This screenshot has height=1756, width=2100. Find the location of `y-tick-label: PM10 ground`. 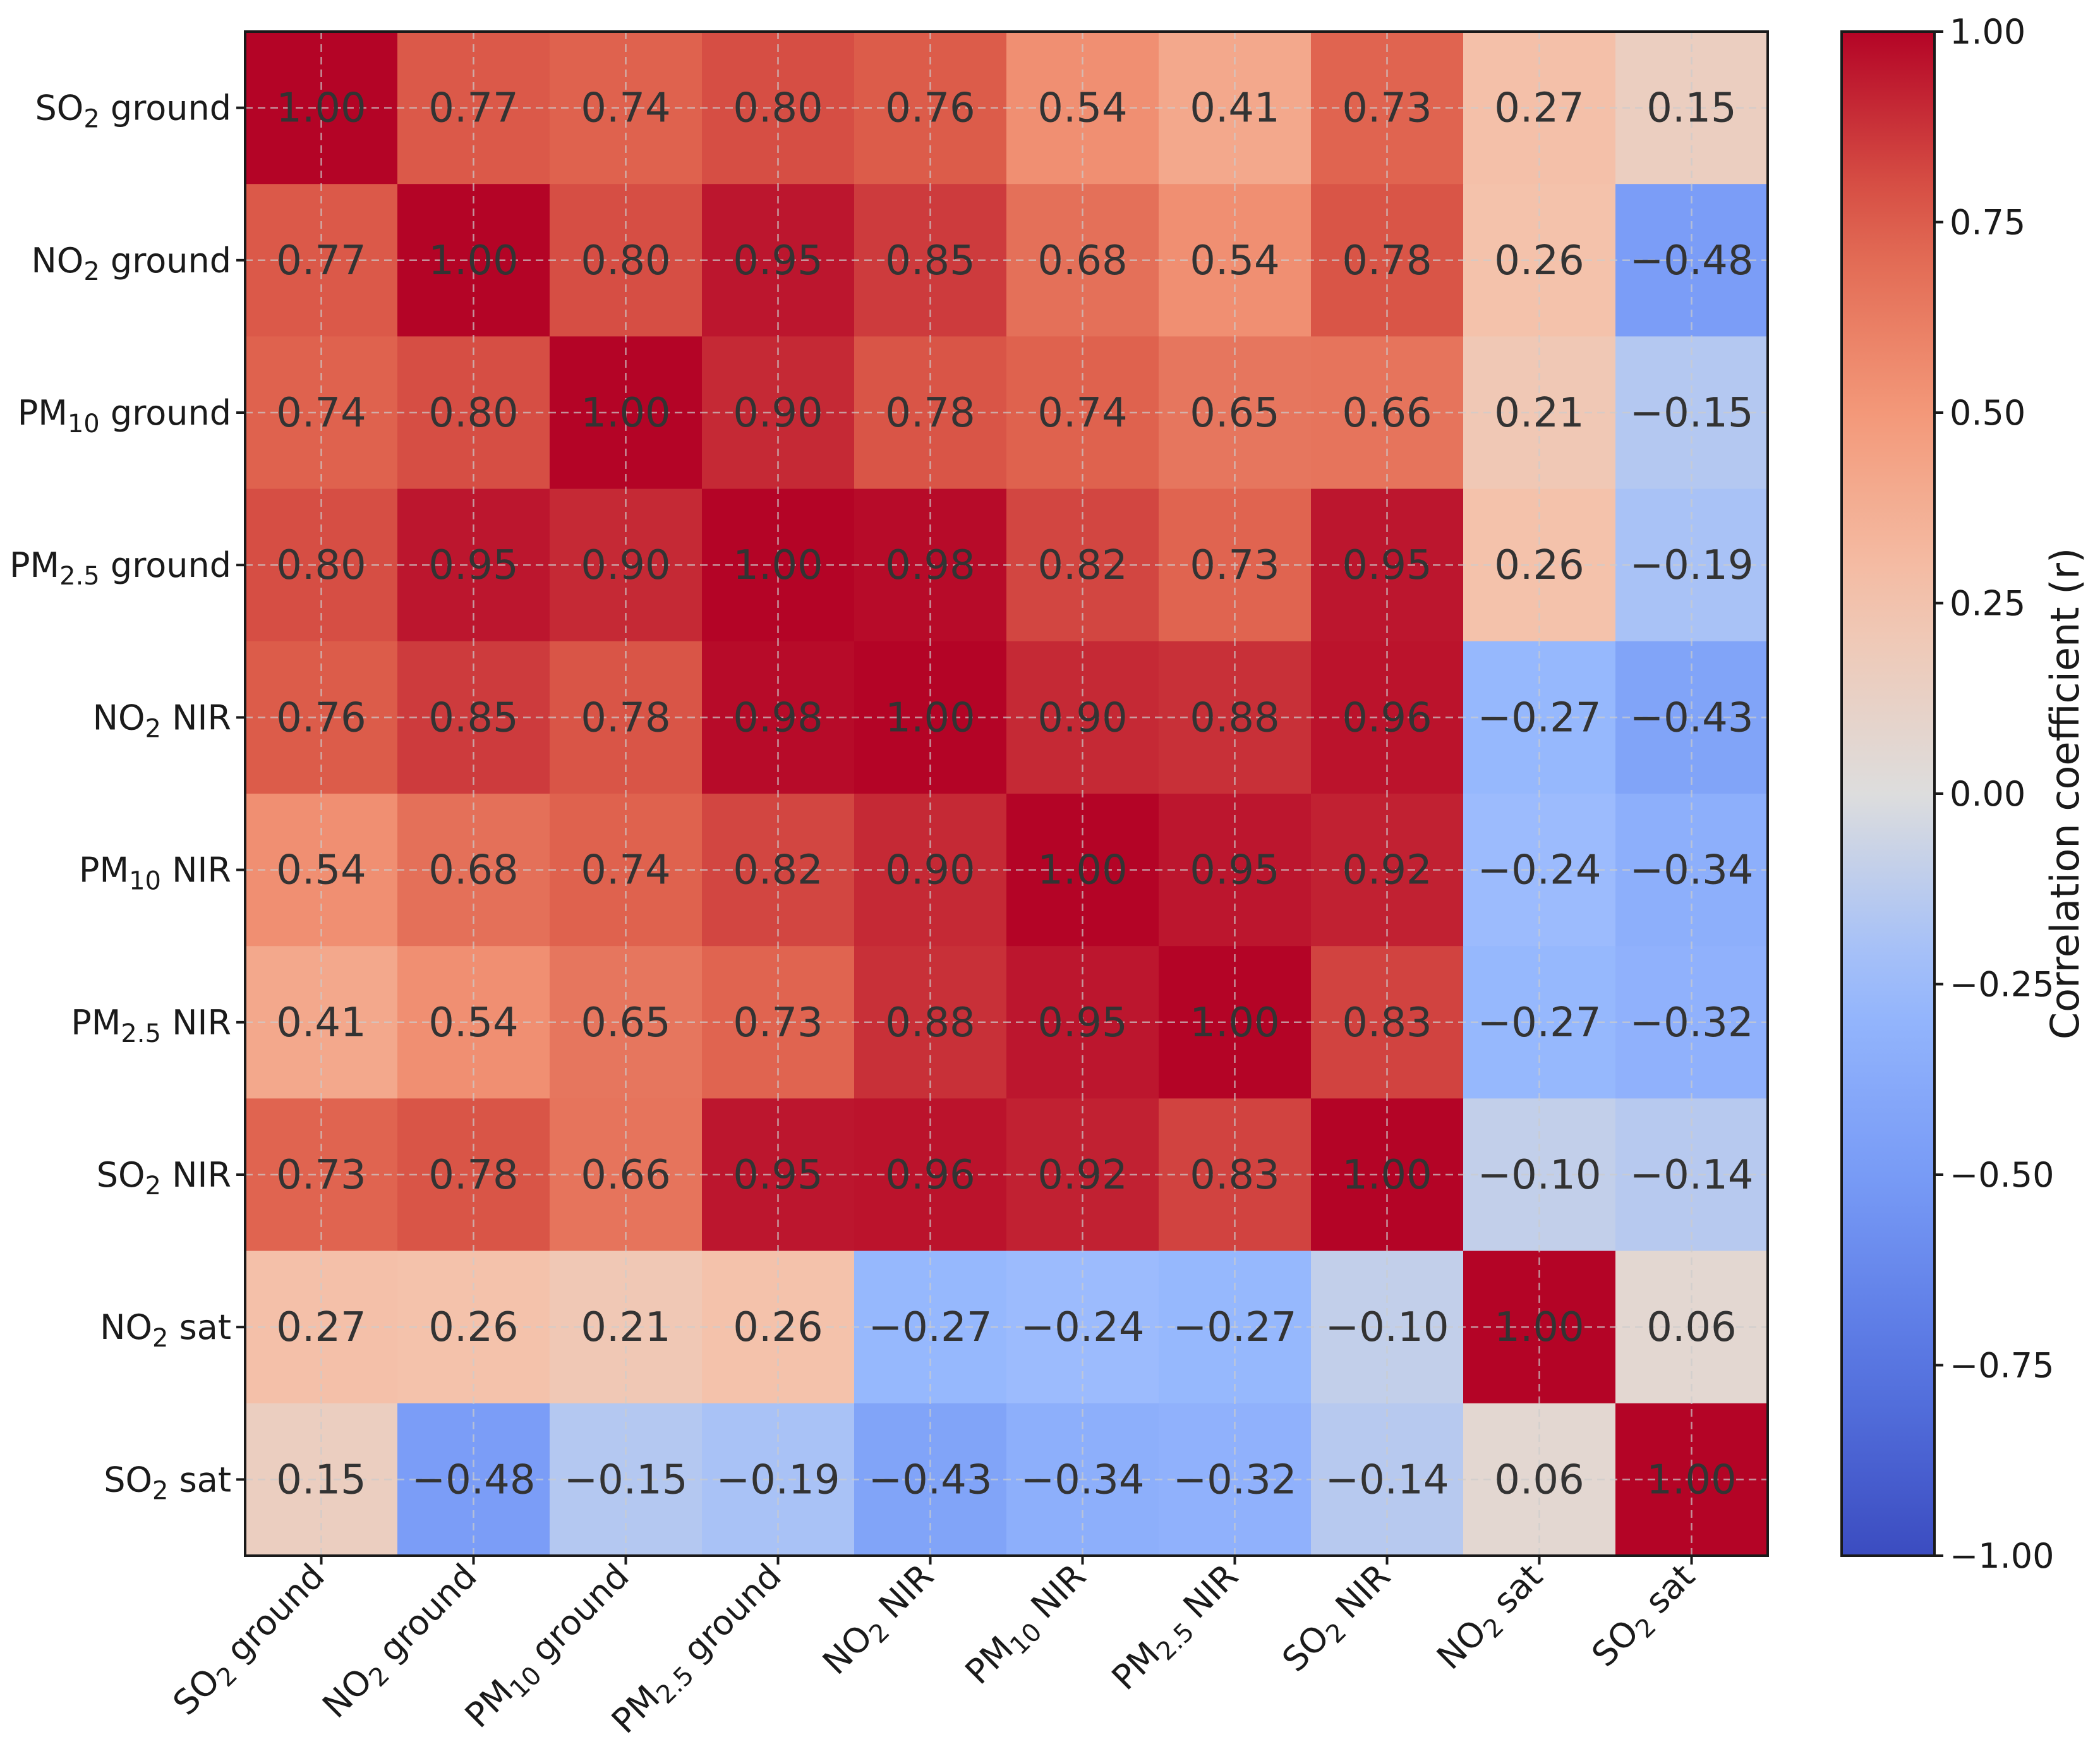

y-tick-label: PM10 ground is located at coordinates (125, 416).